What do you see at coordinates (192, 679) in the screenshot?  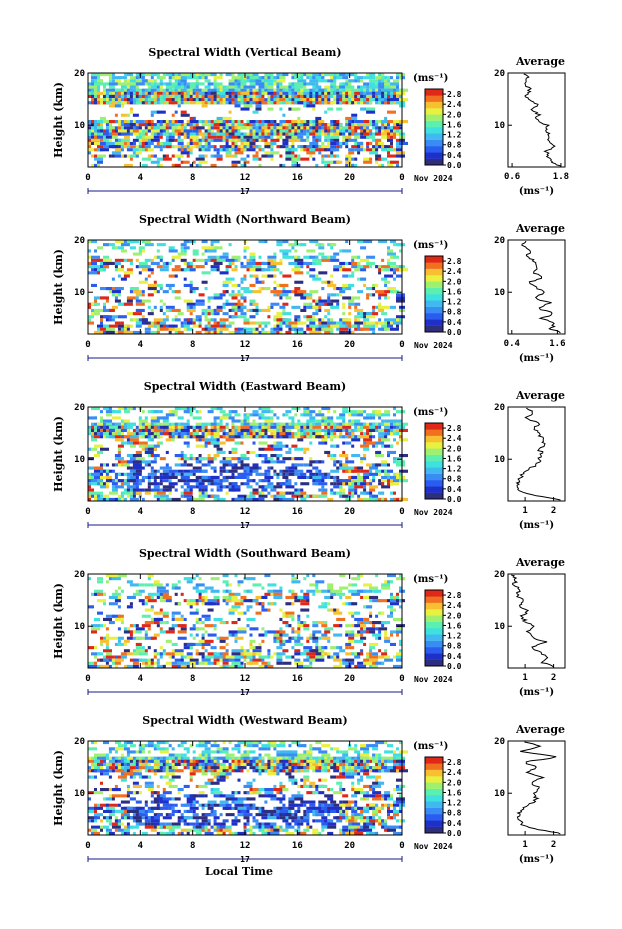 I see `x-tick-label: 8` at bounding box center [192, 679].